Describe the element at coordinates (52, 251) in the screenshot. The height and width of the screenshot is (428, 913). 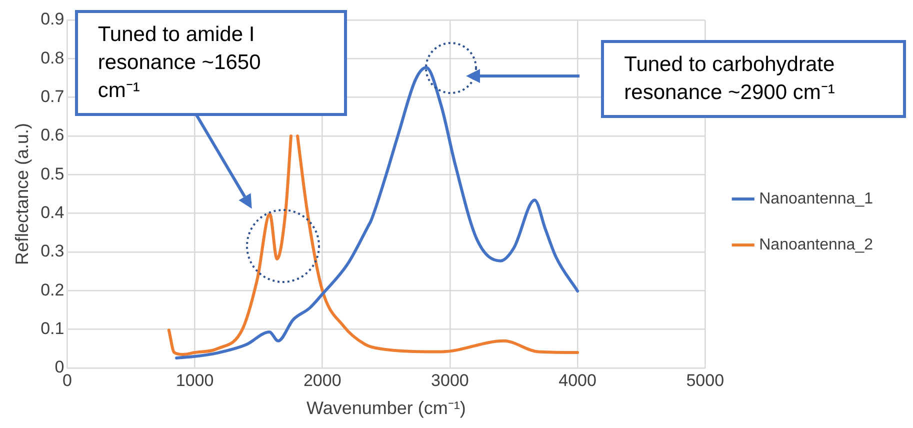
I see `y-tick-label: 0.3` at that location.